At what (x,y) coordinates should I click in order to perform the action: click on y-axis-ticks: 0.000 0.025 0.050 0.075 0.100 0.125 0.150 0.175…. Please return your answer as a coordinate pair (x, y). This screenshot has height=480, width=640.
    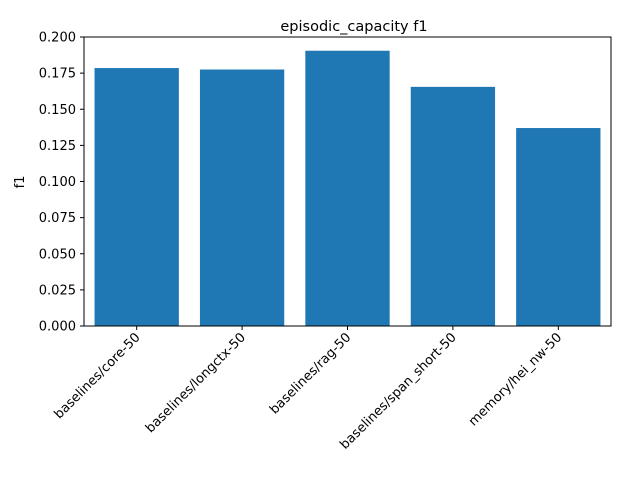
    Looking at the image, I should click on (61, 183).